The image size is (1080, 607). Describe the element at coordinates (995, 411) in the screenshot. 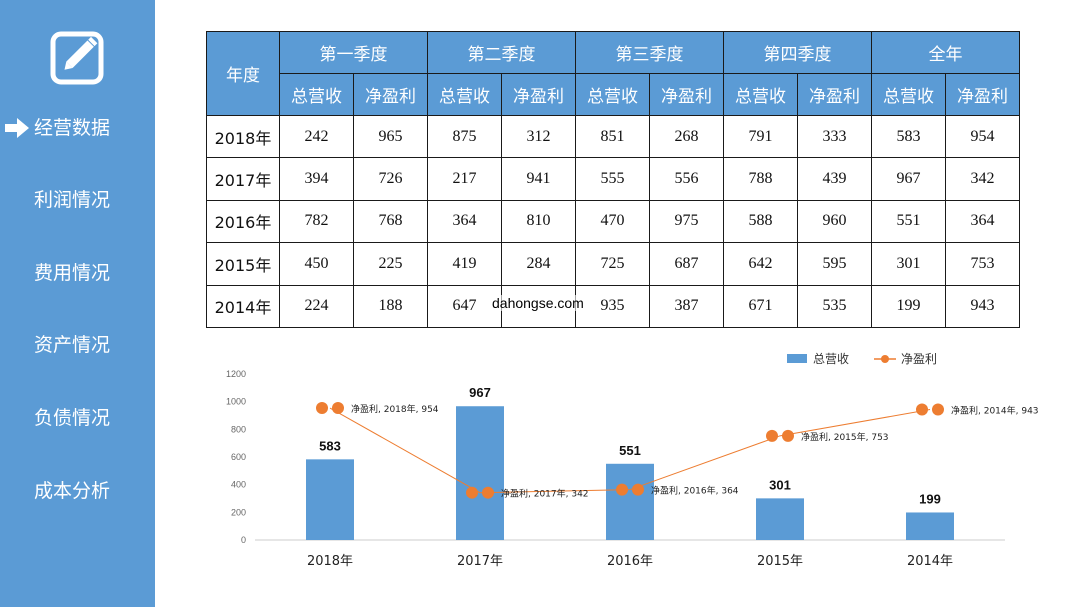

I see `line-data-label: 净盈利, 2014年, 943` at that location.